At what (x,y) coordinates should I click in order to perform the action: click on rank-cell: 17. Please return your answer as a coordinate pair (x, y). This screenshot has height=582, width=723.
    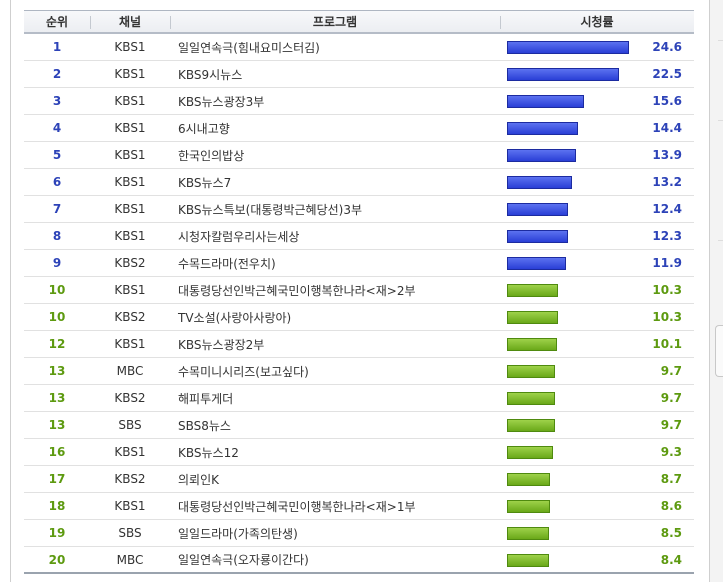
    Looking at the image, I should click on (57, 479).